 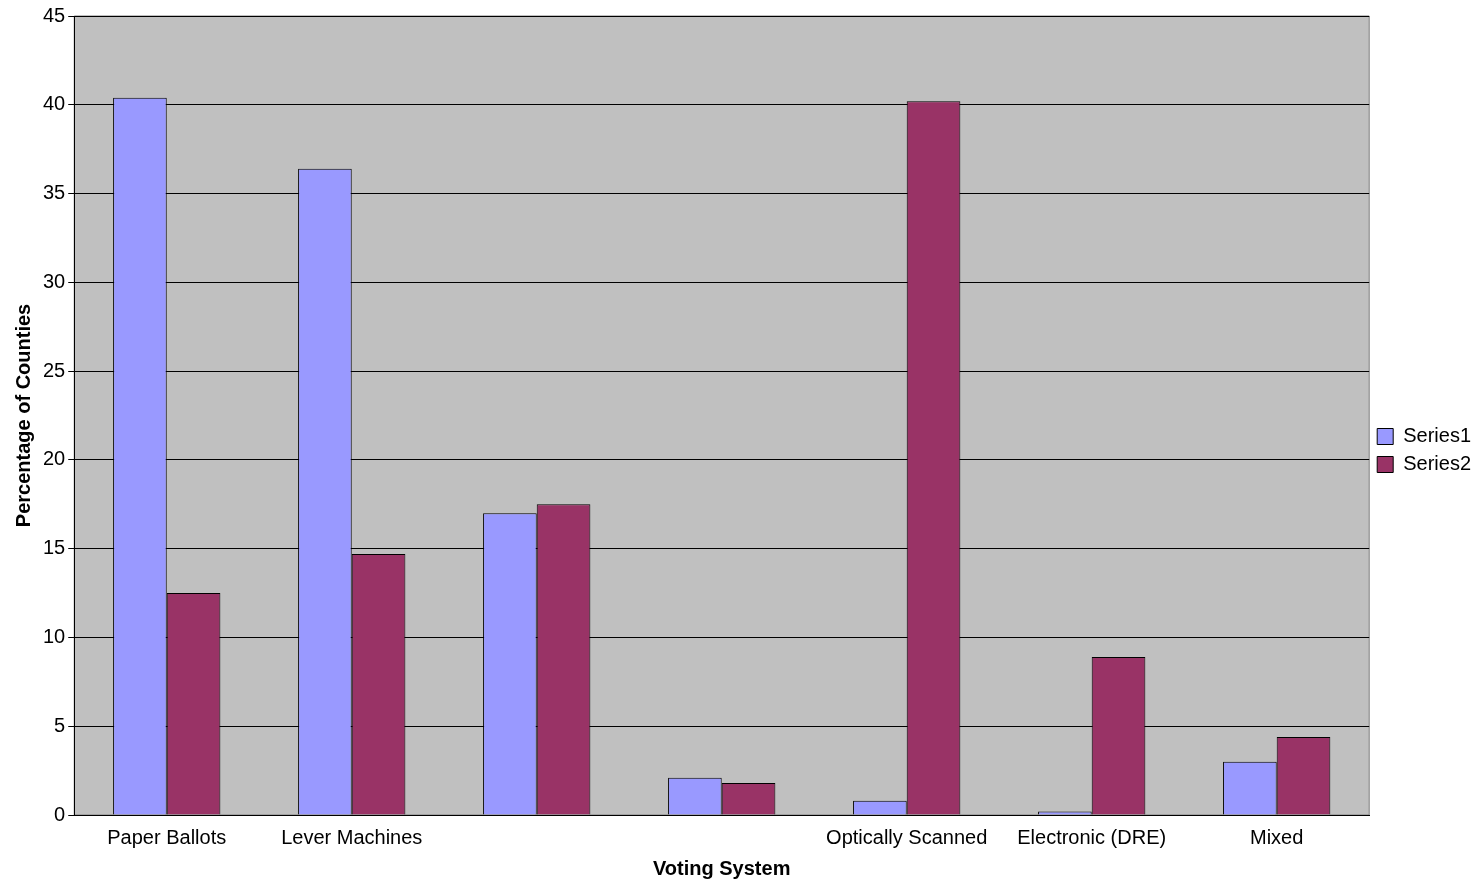 What do you see at coordinates (54, 547) in the screenshot?
I see `y-tick-label: 15` at bounding box center [54, 547].